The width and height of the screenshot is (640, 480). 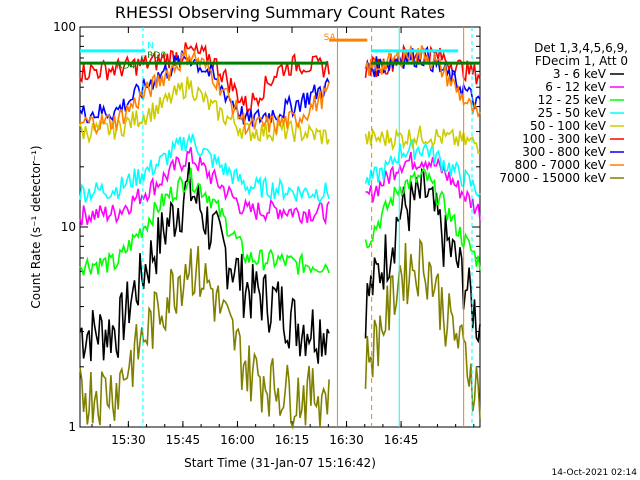 I want to click on flag-label-sa: SA, so click(x=330, y=38).